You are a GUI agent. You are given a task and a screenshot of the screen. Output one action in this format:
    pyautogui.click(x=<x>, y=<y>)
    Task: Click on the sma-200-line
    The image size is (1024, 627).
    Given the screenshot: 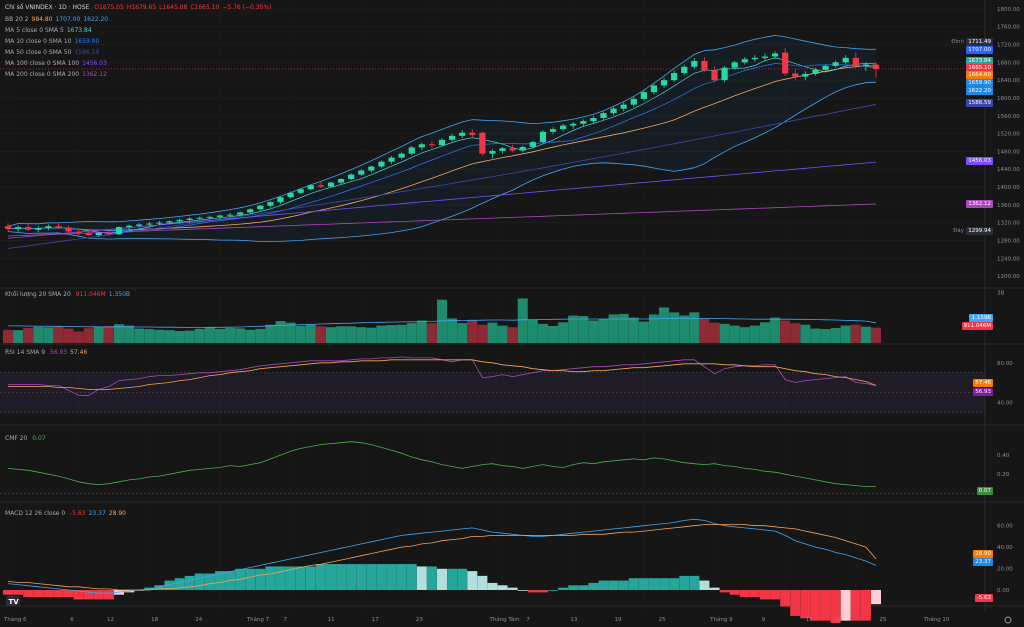 What is the action you would take?
    pyautogui.click(x=442, y=220)
    